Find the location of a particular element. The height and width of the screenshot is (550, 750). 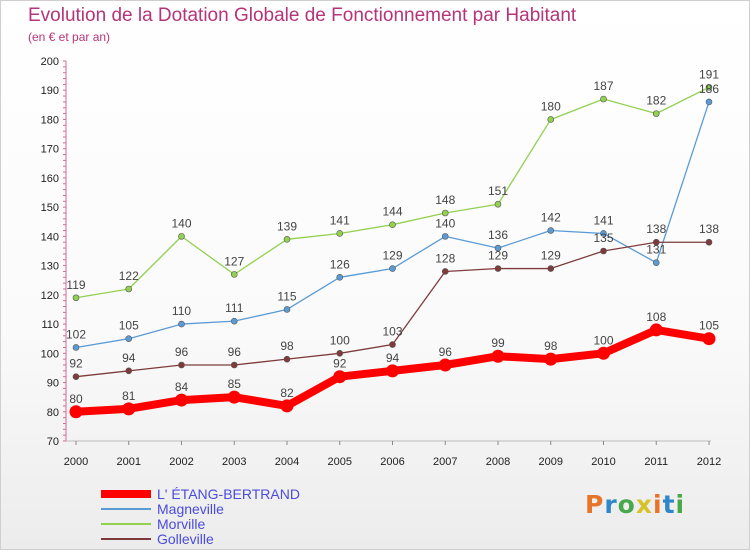

data-label: 144 is located at coordinates (392, 212).